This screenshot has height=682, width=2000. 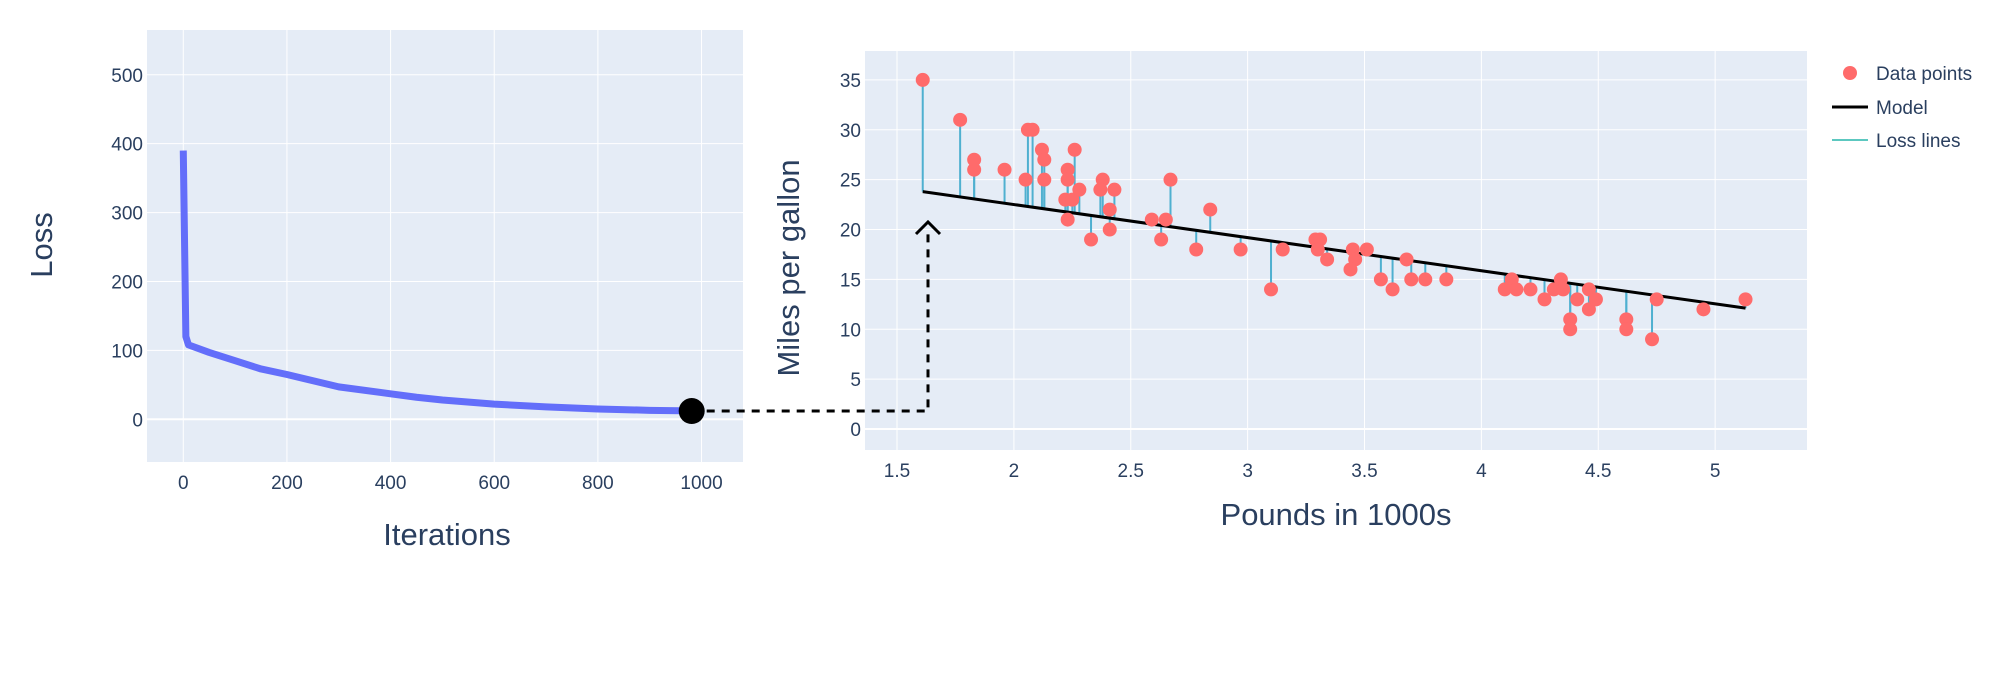 I want to click on scatter-y-tick-label: 15, so click(x=850, y=280).